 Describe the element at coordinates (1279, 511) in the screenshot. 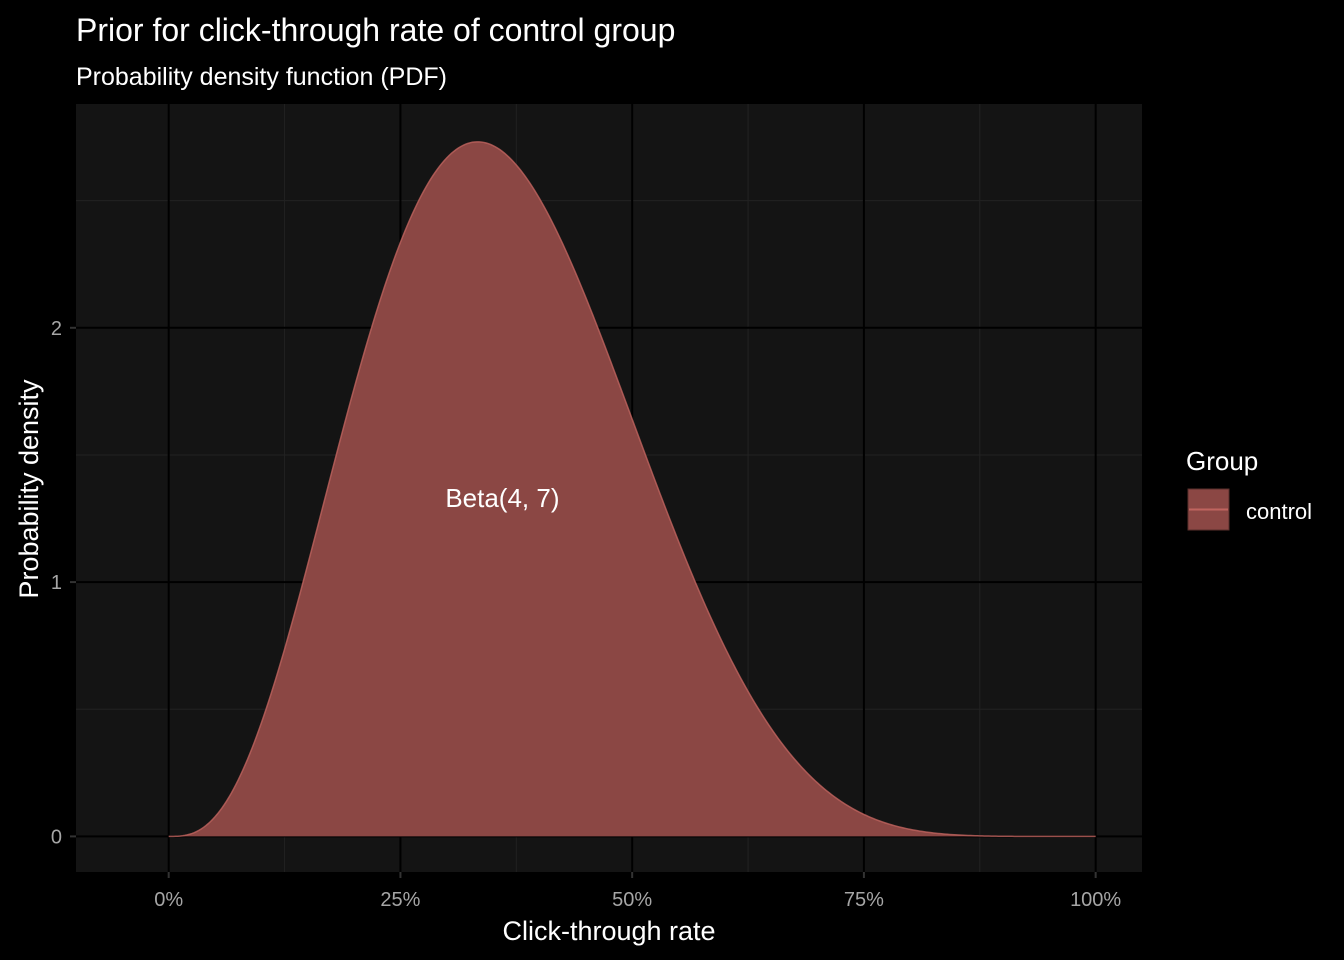

I see `legend-label-control: control` at that location.